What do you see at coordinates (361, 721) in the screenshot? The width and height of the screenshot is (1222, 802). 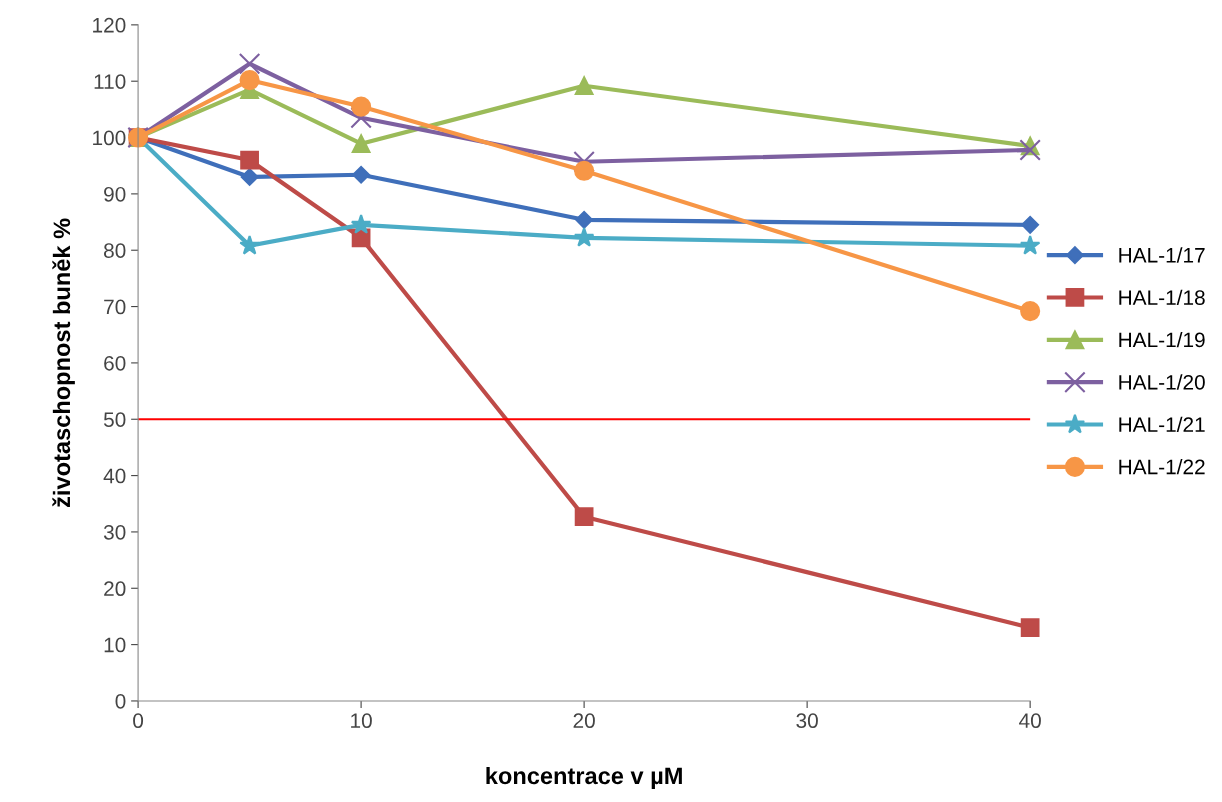 I see `x-tick-label: 10` at bounding box center [361, 721].